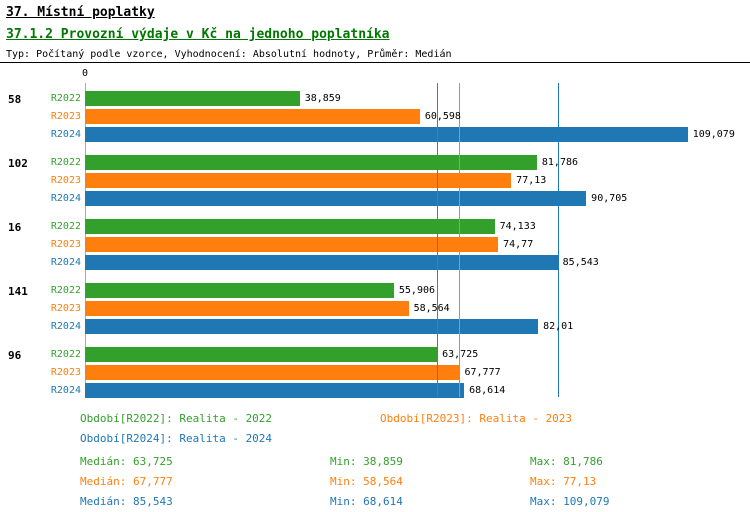  Describe the element at coordinates (417, 290) in the screenshot. I see `bar-value-label: 55,906` at that location.